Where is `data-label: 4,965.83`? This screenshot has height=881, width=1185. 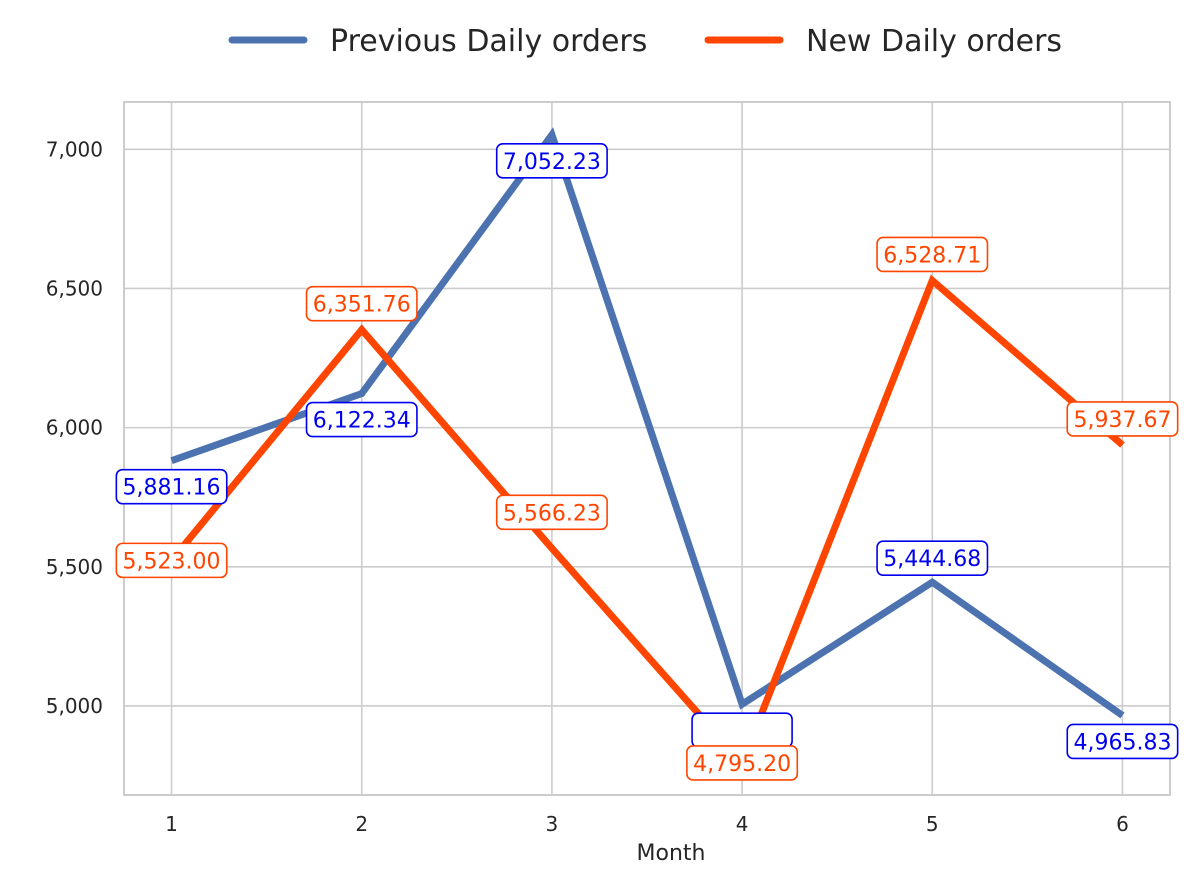 data-label: 4,965.83 is located at coordinates (1122, 741).